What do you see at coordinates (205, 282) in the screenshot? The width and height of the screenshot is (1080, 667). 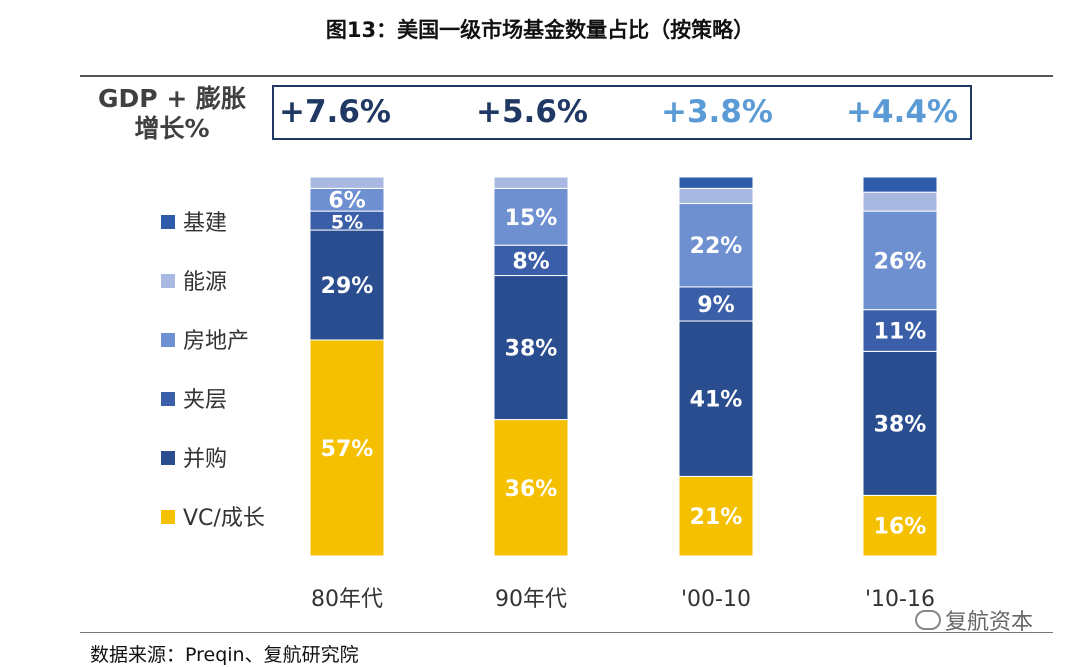 I see `legend-label: 能源` at bounding box center [205, 282].